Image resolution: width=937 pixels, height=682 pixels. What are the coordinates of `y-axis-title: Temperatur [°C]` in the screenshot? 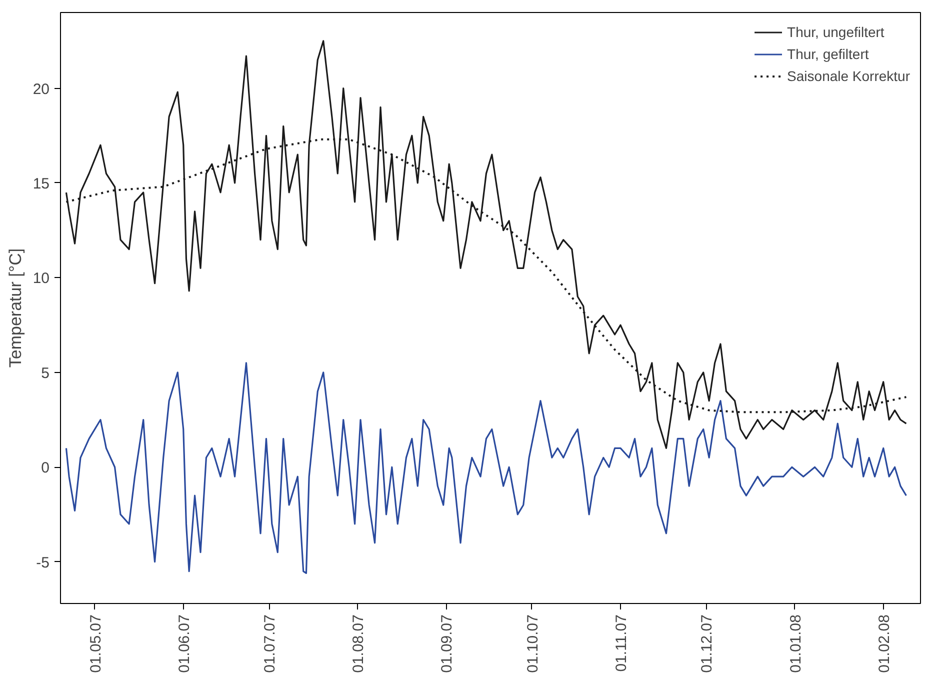 It's located at (15, 308).